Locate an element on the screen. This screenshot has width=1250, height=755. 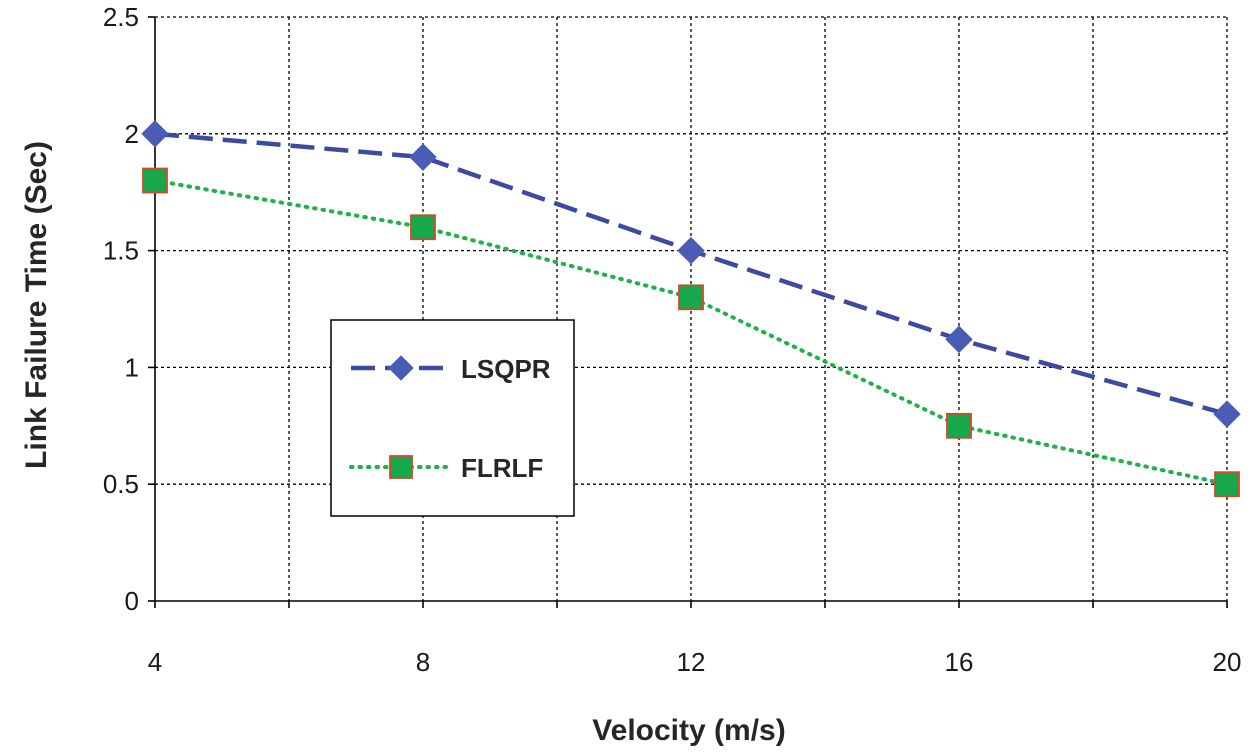
y-tick-label: 0 is located at coordinates (132, 601).